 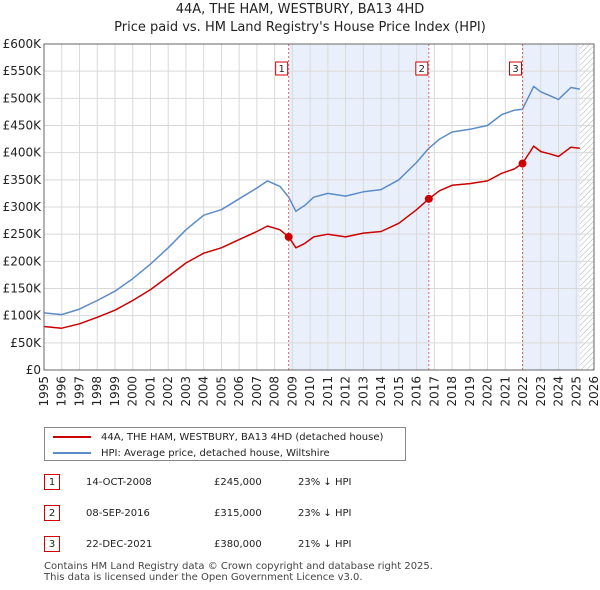 What do you see at coordinates (62, 391) in the screenshot?
I see `x-tick-label: 1996` at bounding box center [62, 391].